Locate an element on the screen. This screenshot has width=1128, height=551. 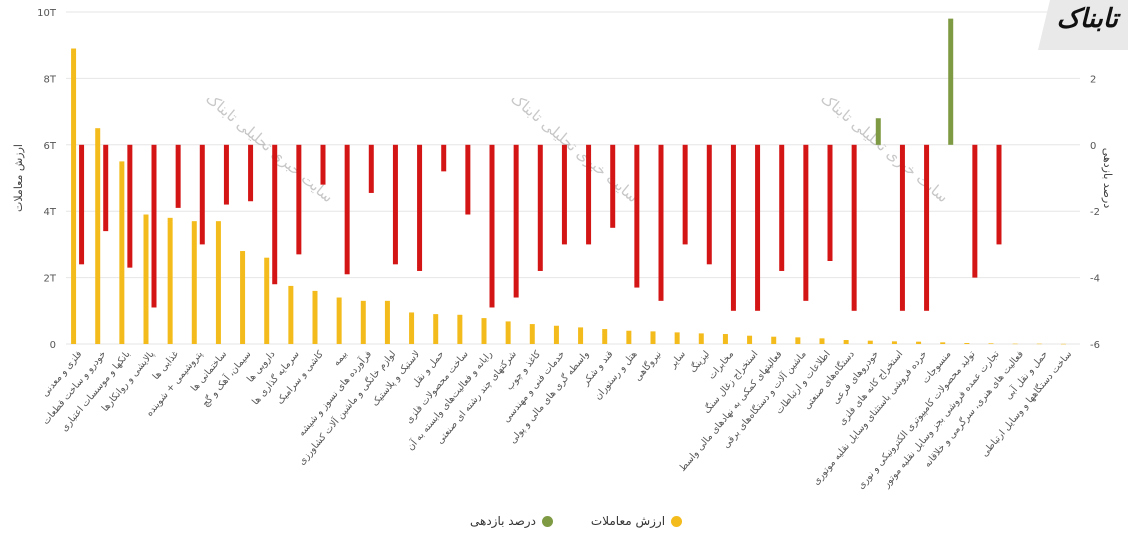
right-tick-label: 2 is located at coordinates (1093, 79).